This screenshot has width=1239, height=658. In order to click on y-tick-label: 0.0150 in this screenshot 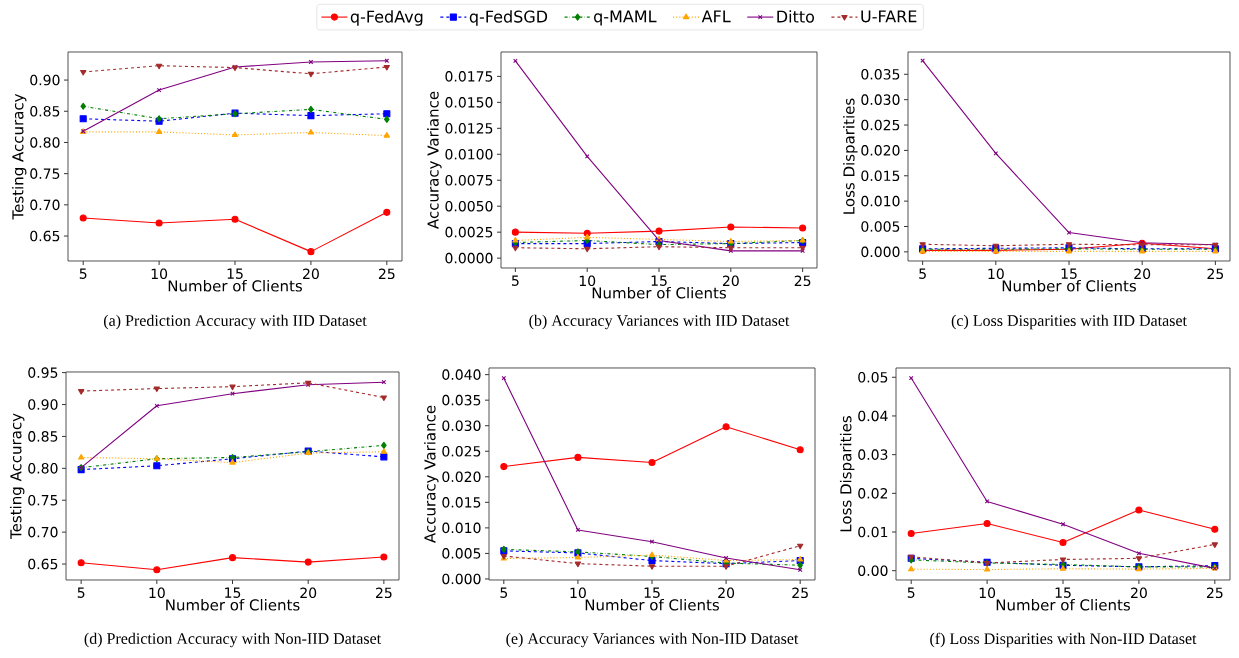, I will do `click(469, 102)`.